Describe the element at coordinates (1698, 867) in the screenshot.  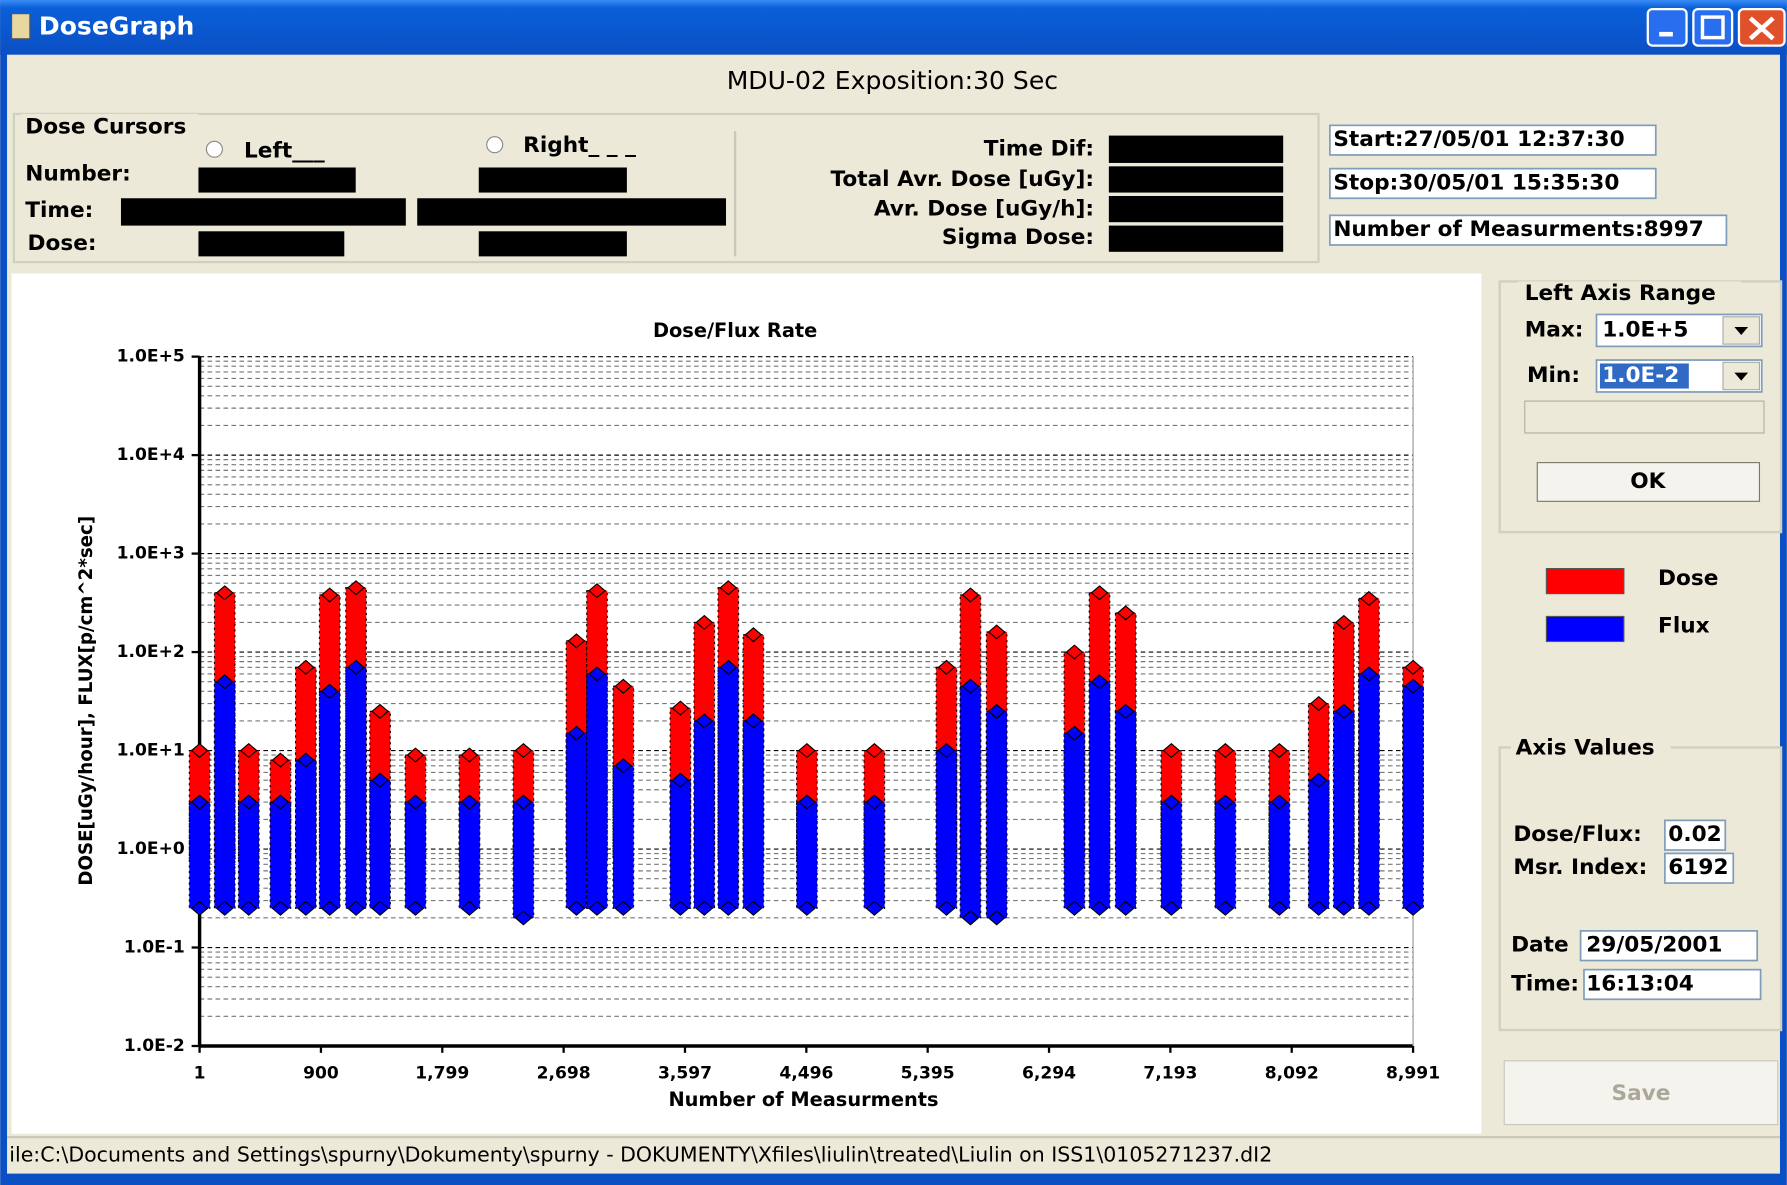
I see `field-value: 6192` at that location.